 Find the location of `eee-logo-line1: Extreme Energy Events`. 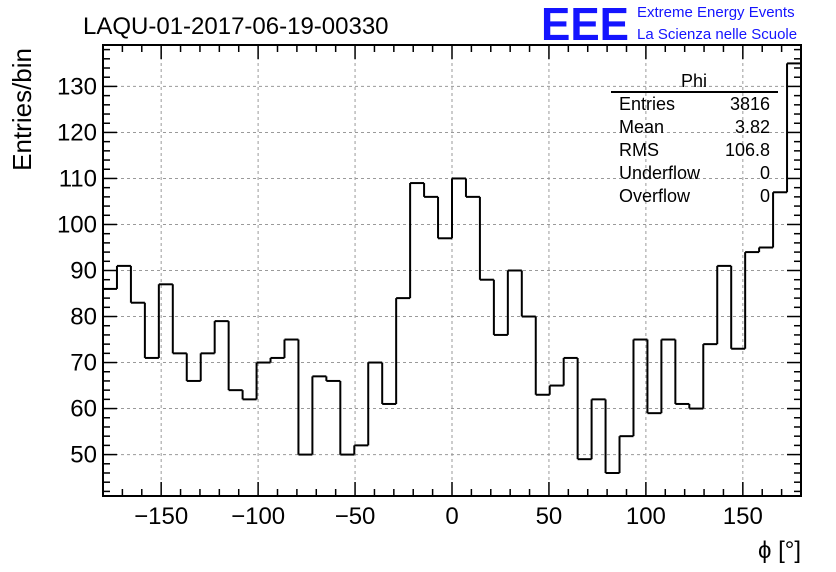

eee-logo-line1: Extreme Energy Events is located at coordinates (716, 12).